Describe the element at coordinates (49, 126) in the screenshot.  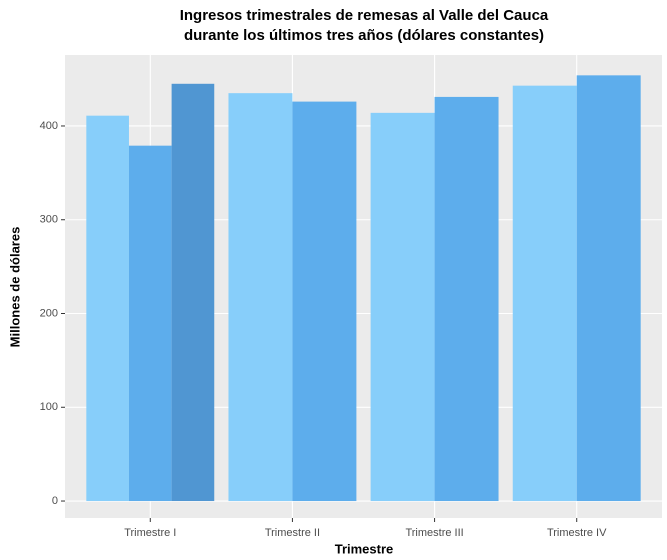
I see `y-tick-label: 400` at that location.